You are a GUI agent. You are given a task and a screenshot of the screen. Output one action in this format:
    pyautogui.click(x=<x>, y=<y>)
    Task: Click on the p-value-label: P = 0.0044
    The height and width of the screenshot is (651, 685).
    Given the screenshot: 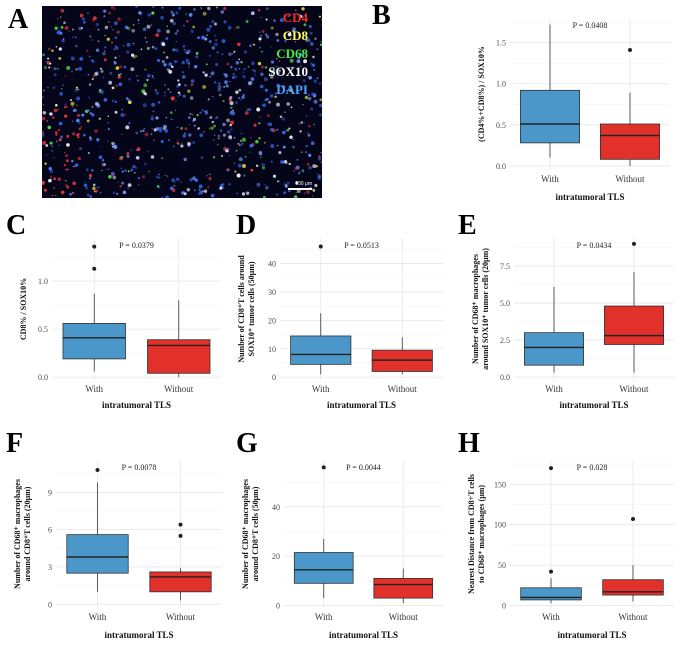 What is the action you would take?
    pyautogui.click(x=363, y=467)
    